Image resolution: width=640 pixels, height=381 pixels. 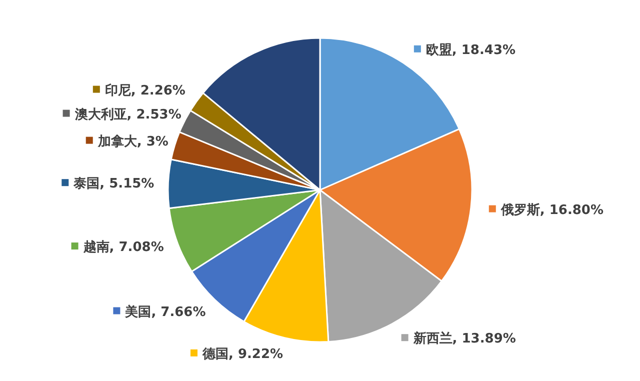 I want to click on legend-label: 俄罗斯, 16.80%, so click(x=552, y=210).